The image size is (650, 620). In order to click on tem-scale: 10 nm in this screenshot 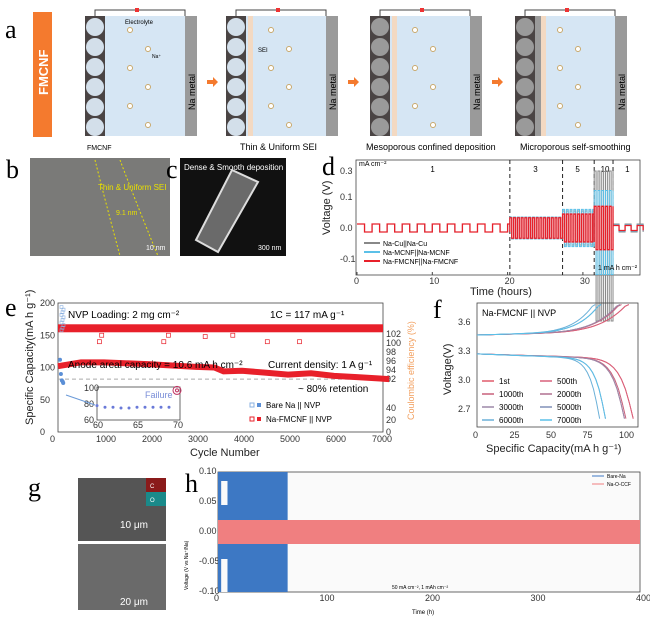, I will do `click(156, 248)`.